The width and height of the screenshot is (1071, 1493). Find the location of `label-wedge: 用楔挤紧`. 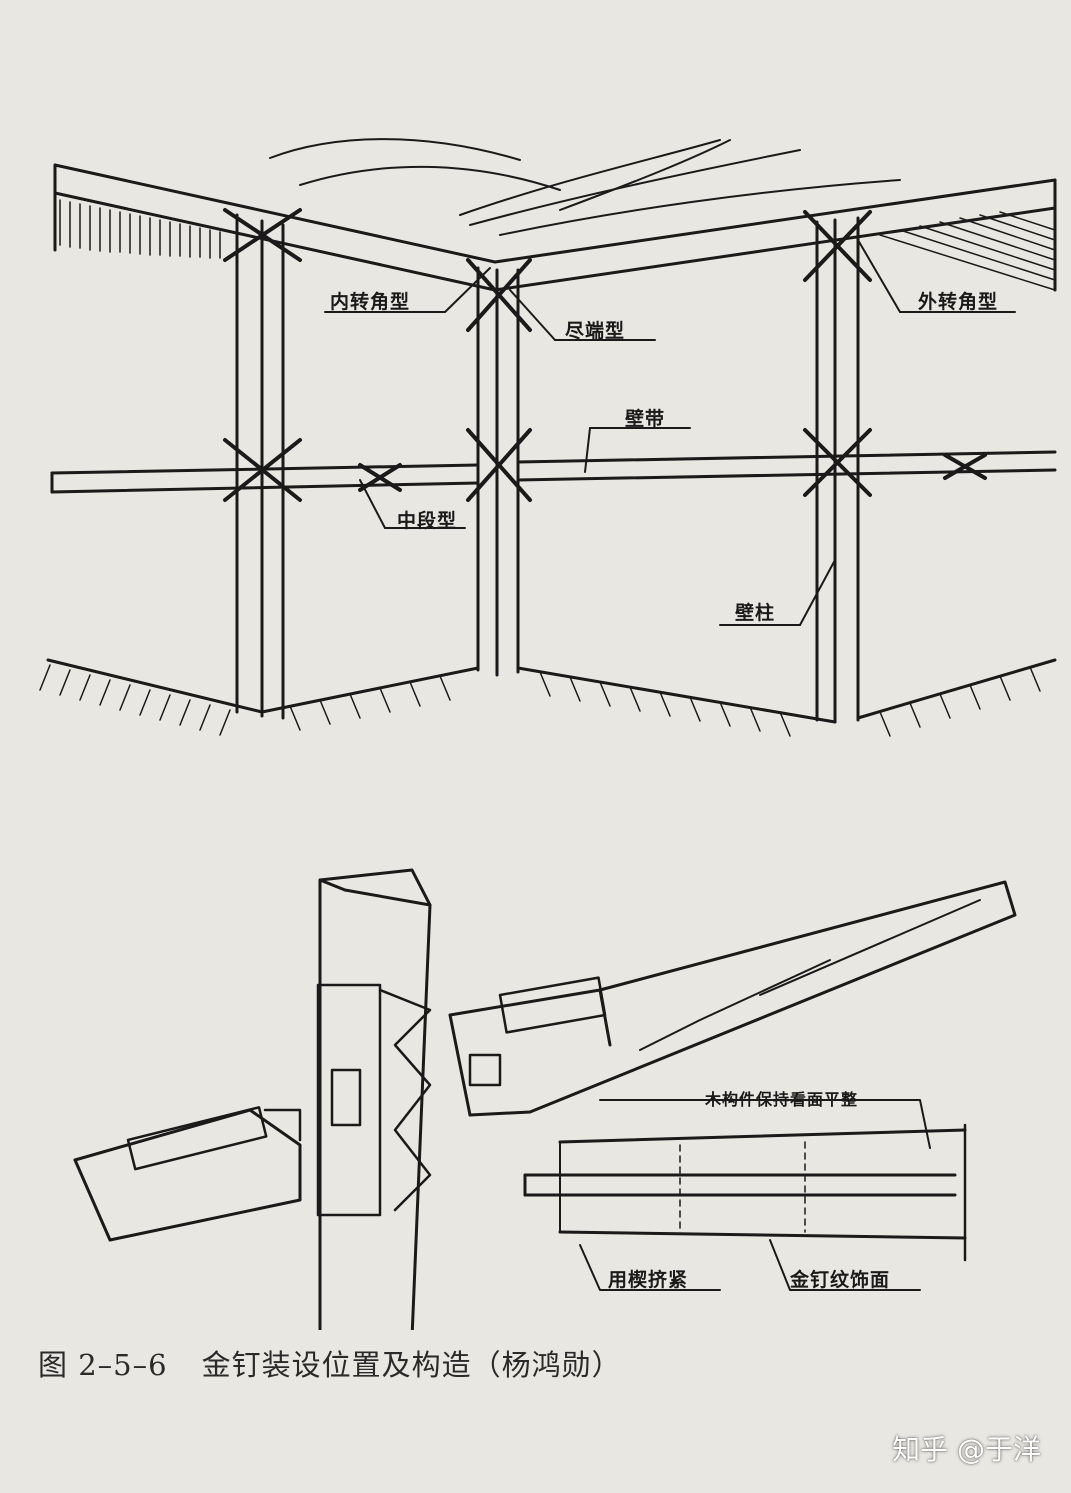

label-wedge: 用楔挤紧 is located at coordinates (648, 1280).